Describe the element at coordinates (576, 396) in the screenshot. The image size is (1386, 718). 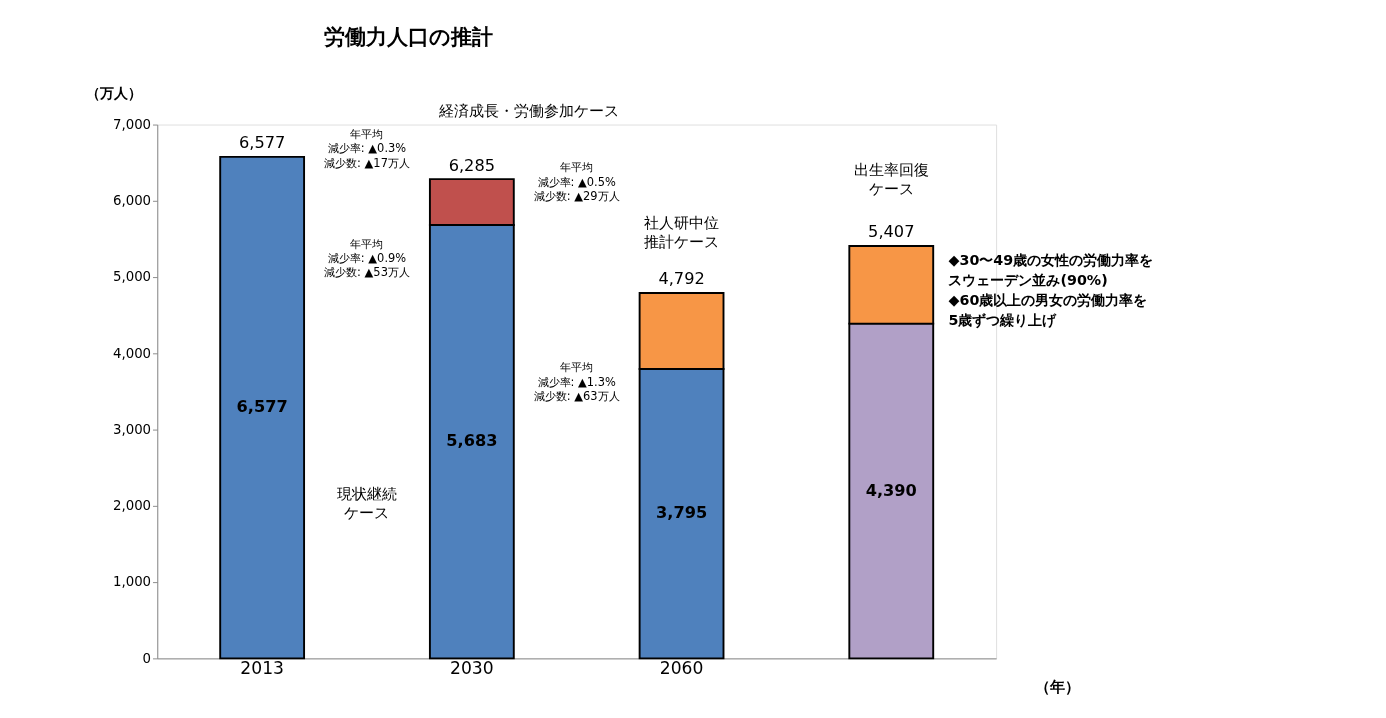
I see `annotation: 減少数: ▲63万人` at that location.